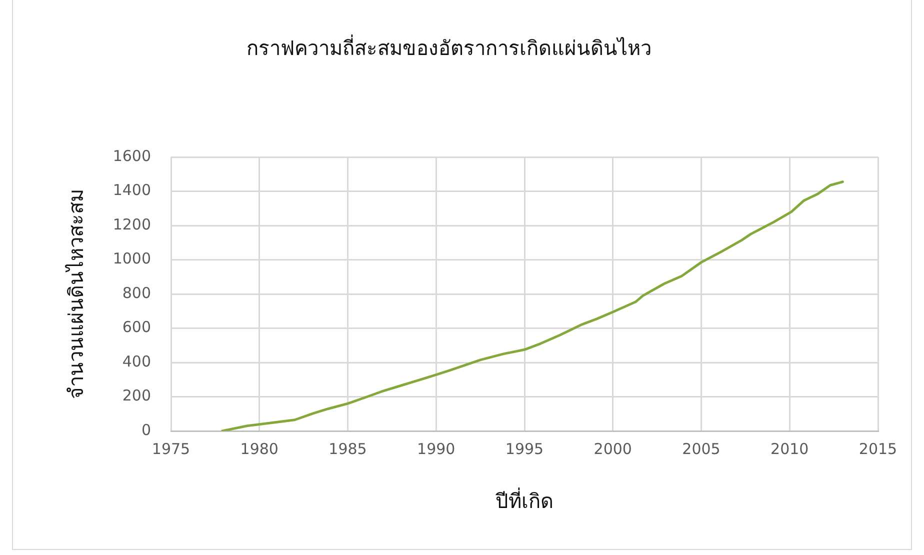  Describe the element at coordinates (76, 294) in the screenshot. I see `y-axis-title: จำนวนแผ่นดินไหวสะสม` at that location.